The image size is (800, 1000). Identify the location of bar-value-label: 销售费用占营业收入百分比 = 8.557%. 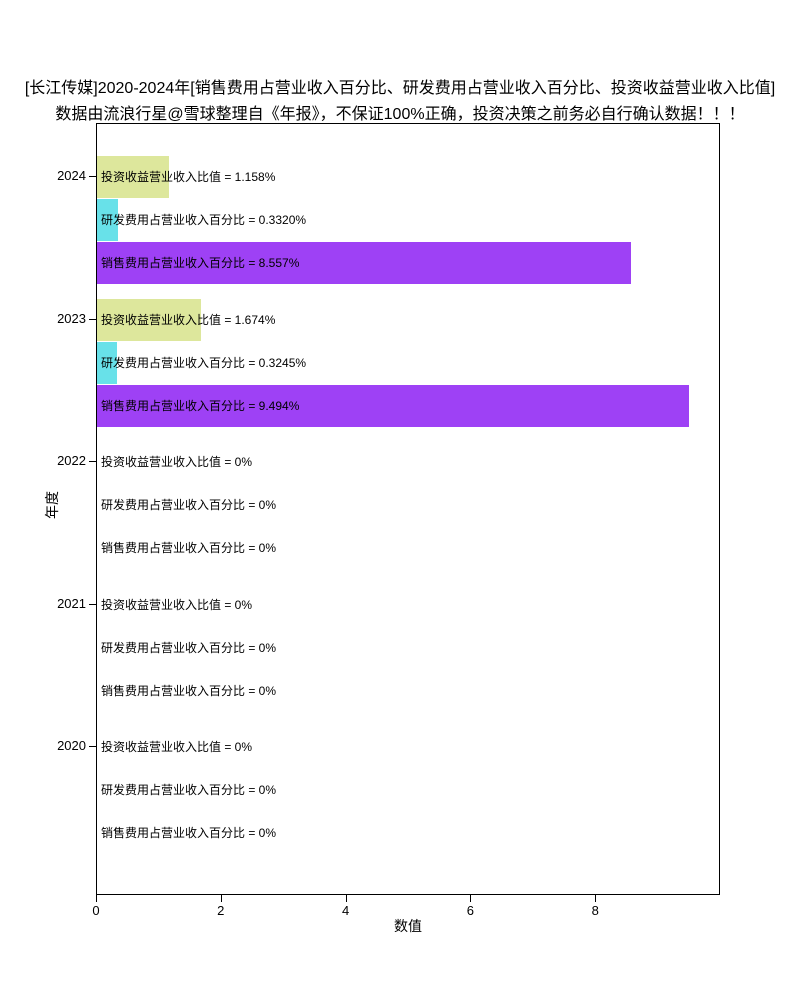
(200, 263).